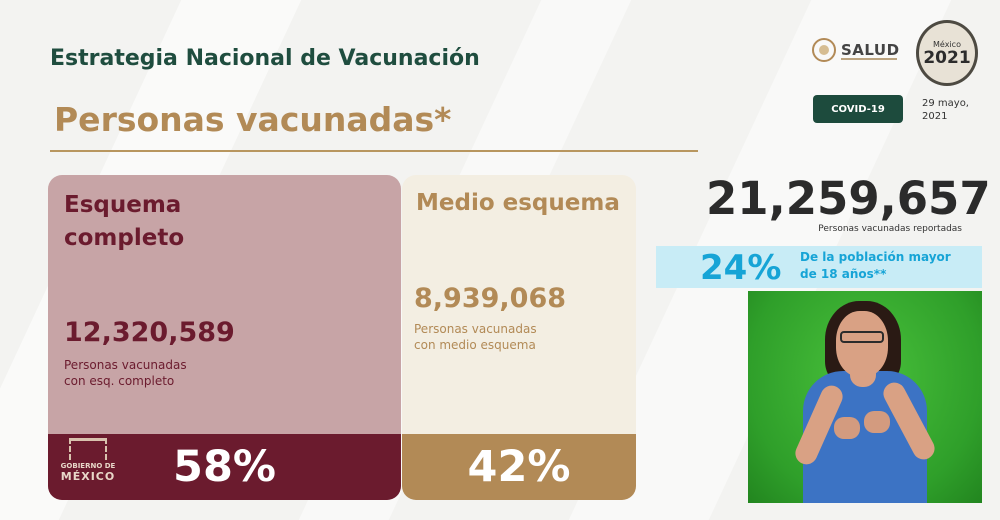 The height and width of the screenshot is (520, 1000). Describe the element at coordinates (869, 59) in the screenshot. I see `salud-logo-underline` at that location.